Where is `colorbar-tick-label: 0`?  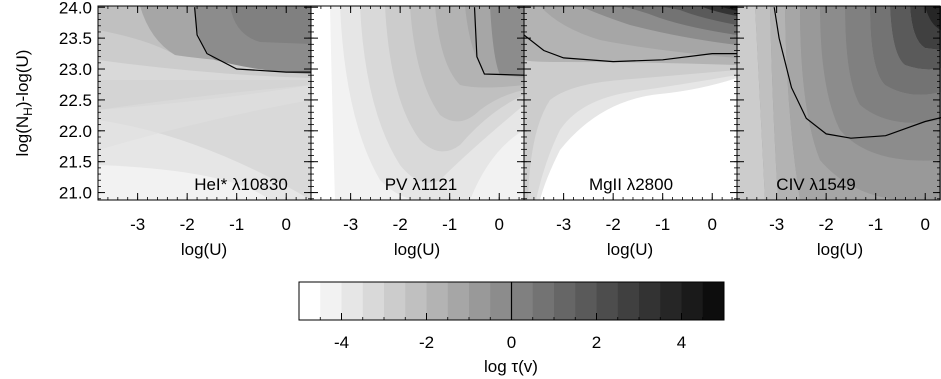 colorbar-tick-label: 0 is located at coordinates (511, 342).